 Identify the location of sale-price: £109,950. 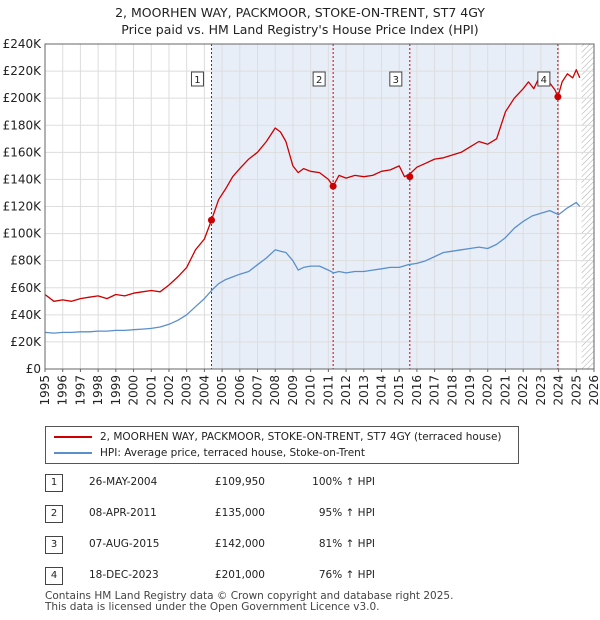
(239, 482).